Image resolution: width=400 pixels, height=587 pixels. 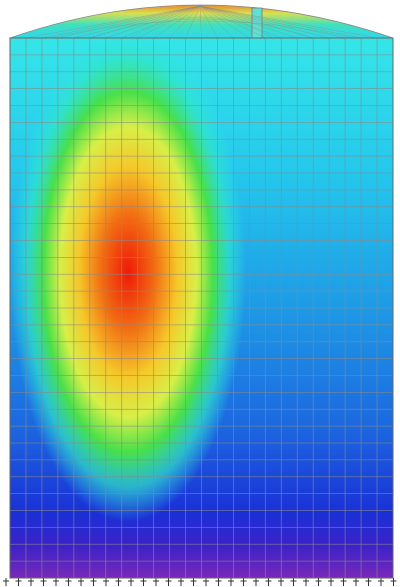 I want to click on supports, so click(x=200, y=582).